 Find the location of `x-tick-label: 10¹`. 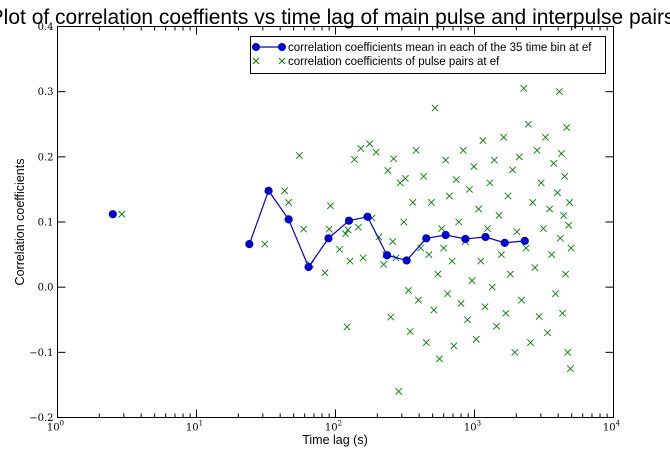

x-tick-label: 10¹ is located at coordinates (194, 427).